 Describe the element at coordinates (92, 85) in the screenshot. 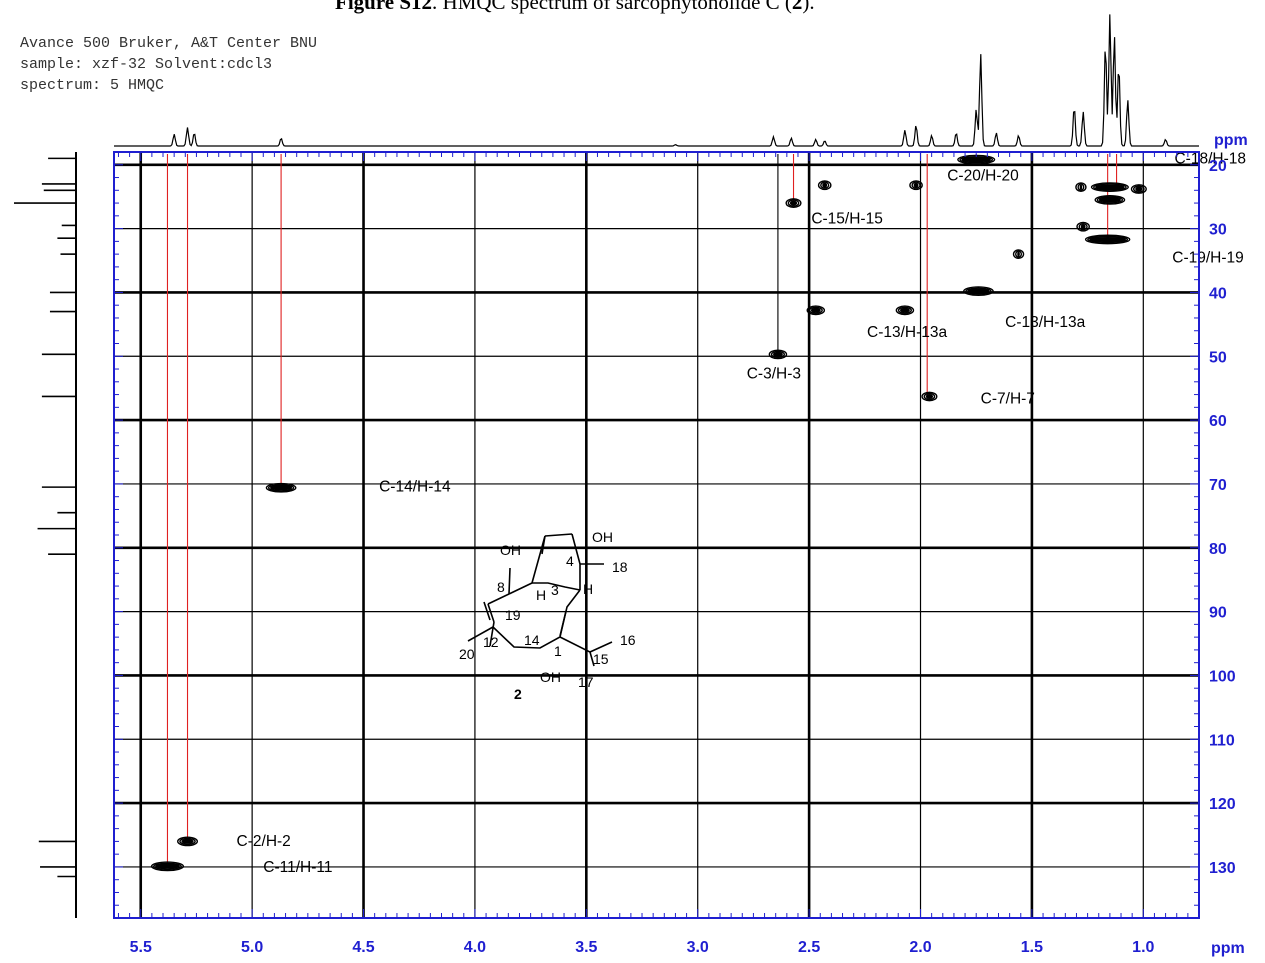

I see `spectrum-info: spectrum: 5 HMQC` at that location.